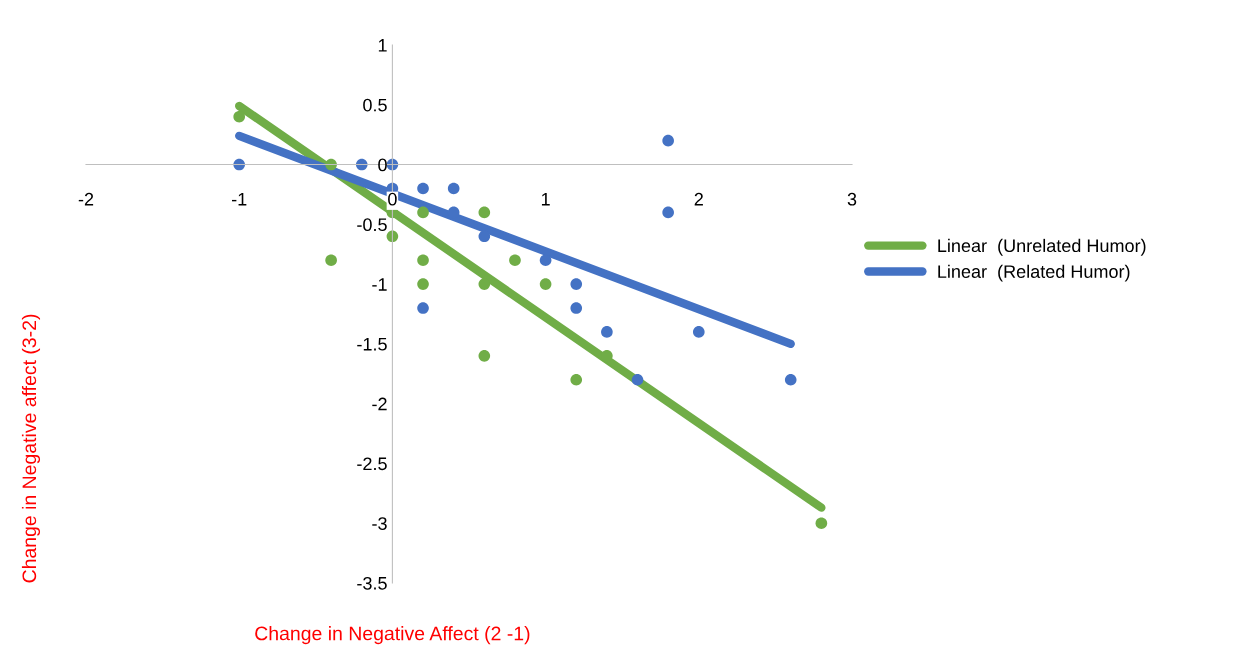  Describe the element at coordinates (698, 199) in the screenshot. I see `x-tick-label: 2` at that location.